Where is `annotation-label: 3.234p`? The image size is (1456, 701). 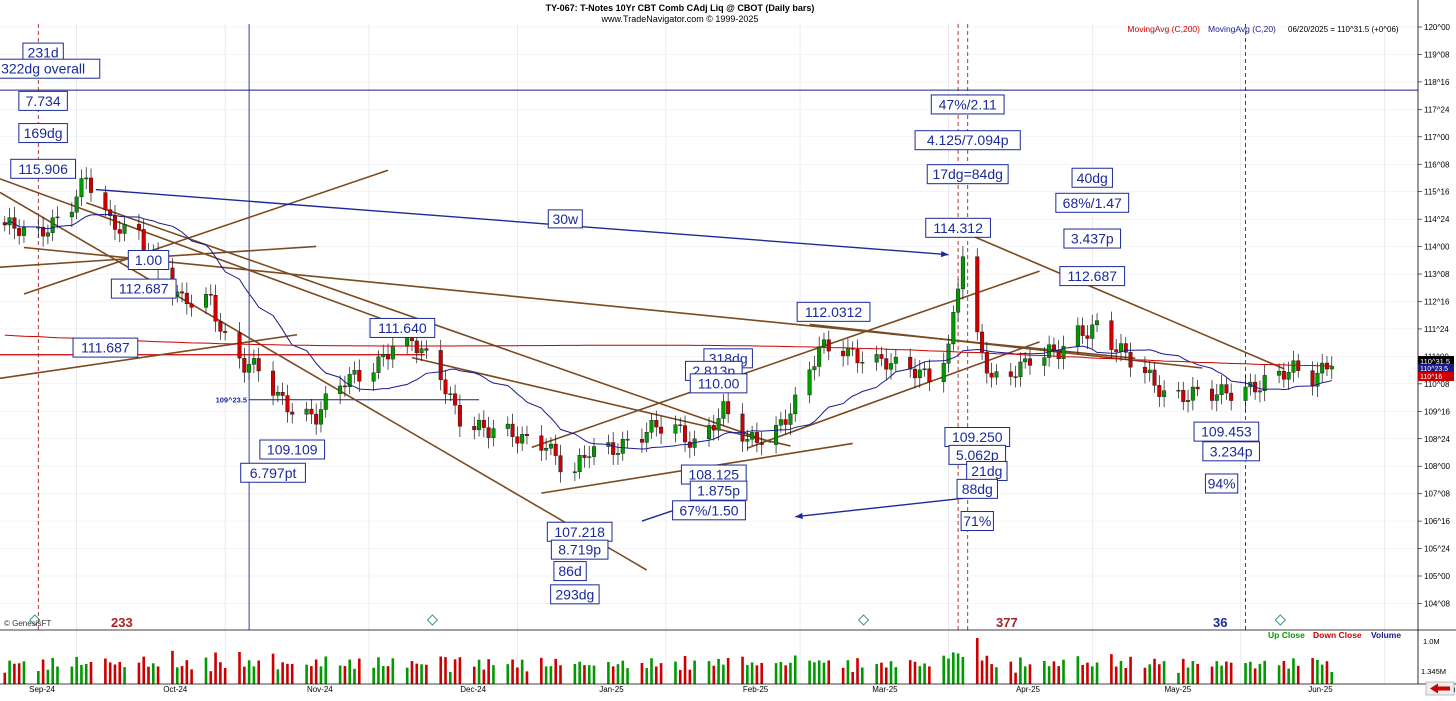 annotation-label: 3.234p is located at coordinates (1231, 451).